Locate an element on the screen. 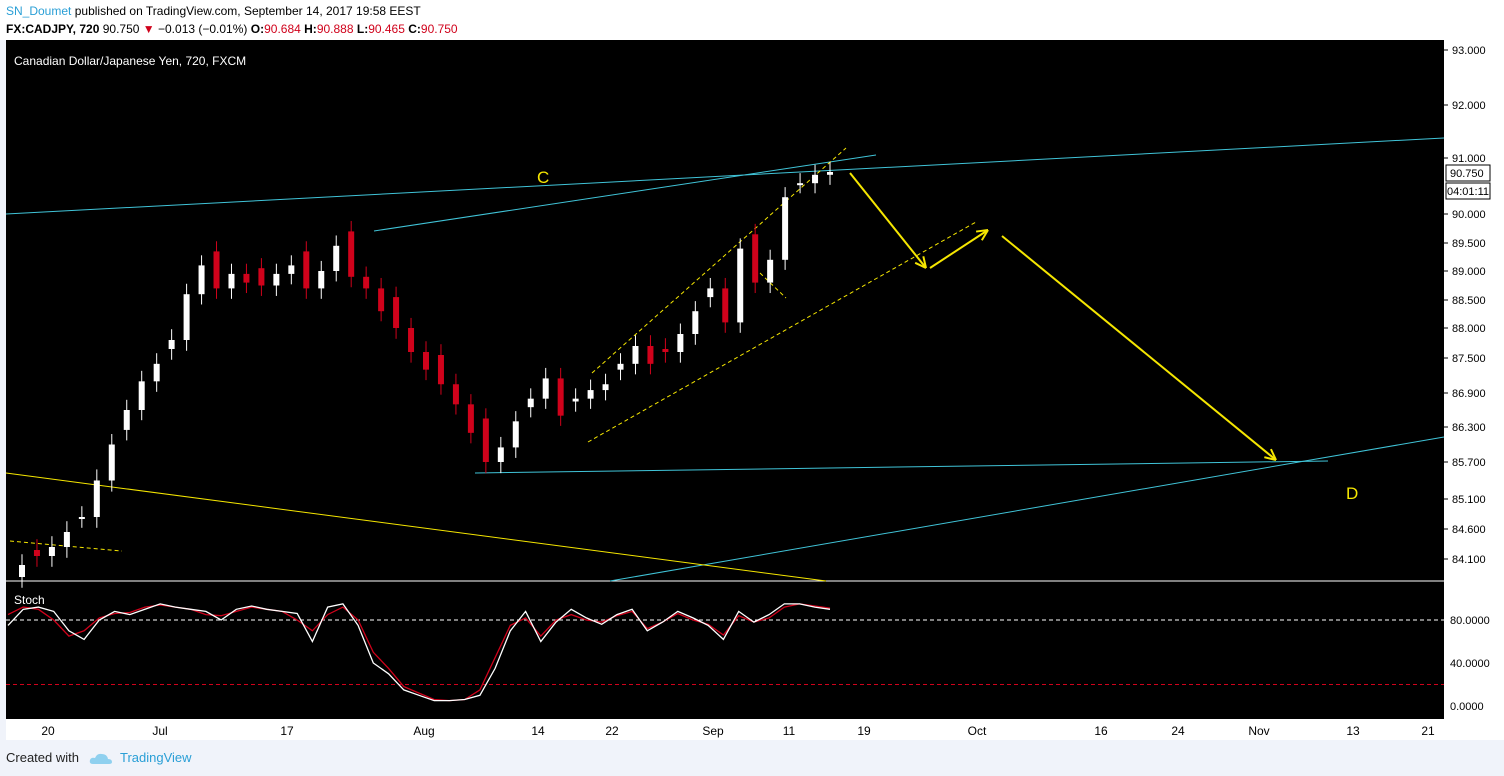 Image resolution: width=1504 pixels, height=776 pixels. price-tick-label: 84.600 is located at coordinates (1469, 530).